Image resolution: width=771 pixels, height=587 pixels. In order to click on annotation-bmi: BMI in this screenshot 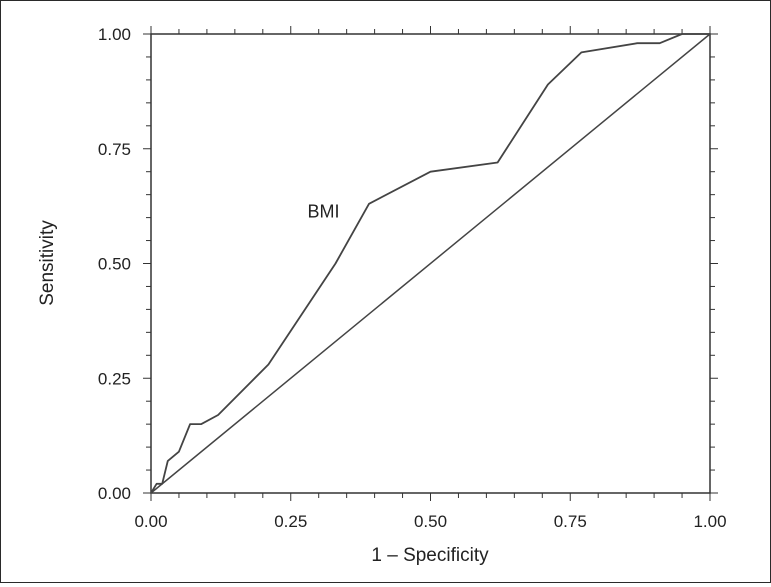, I will do `click(324, 212)`.